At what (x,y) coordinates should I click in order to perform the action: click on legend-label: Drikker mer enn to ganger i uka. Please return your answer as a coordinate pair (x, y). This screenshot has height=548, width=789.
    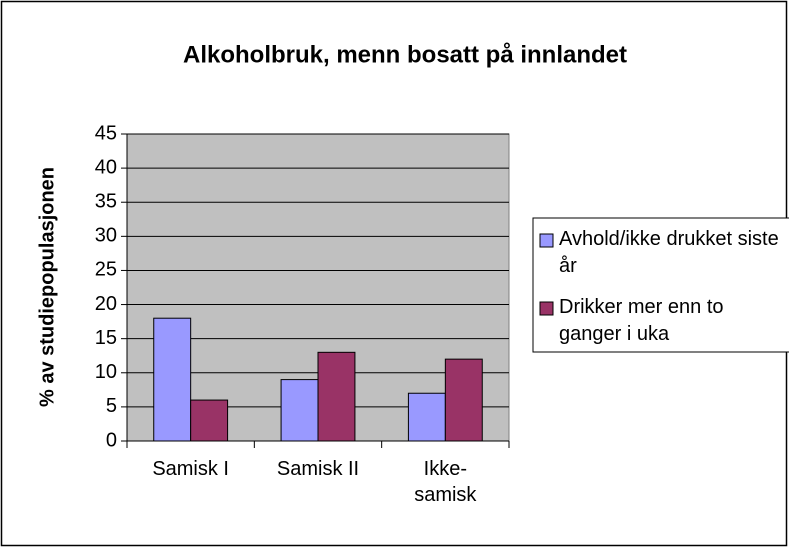
    Looking at the image, I should click on (641, 320).